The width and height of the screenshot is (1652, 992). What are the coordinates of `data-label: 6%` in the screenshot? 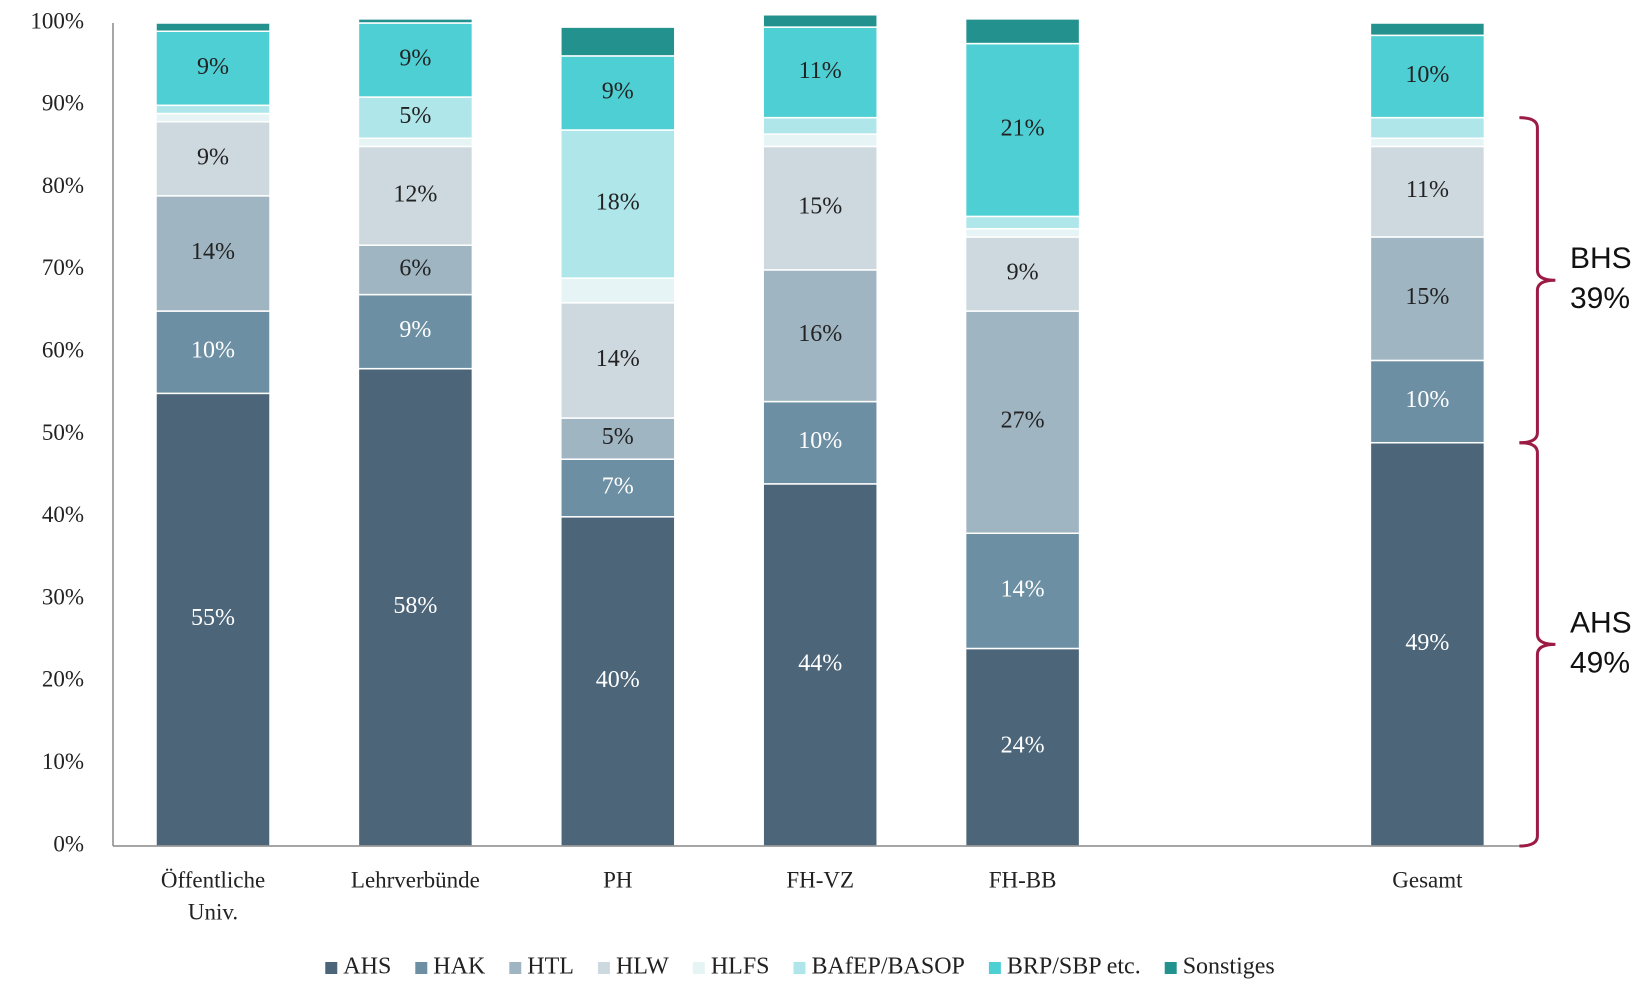 It's located at (415, 268).